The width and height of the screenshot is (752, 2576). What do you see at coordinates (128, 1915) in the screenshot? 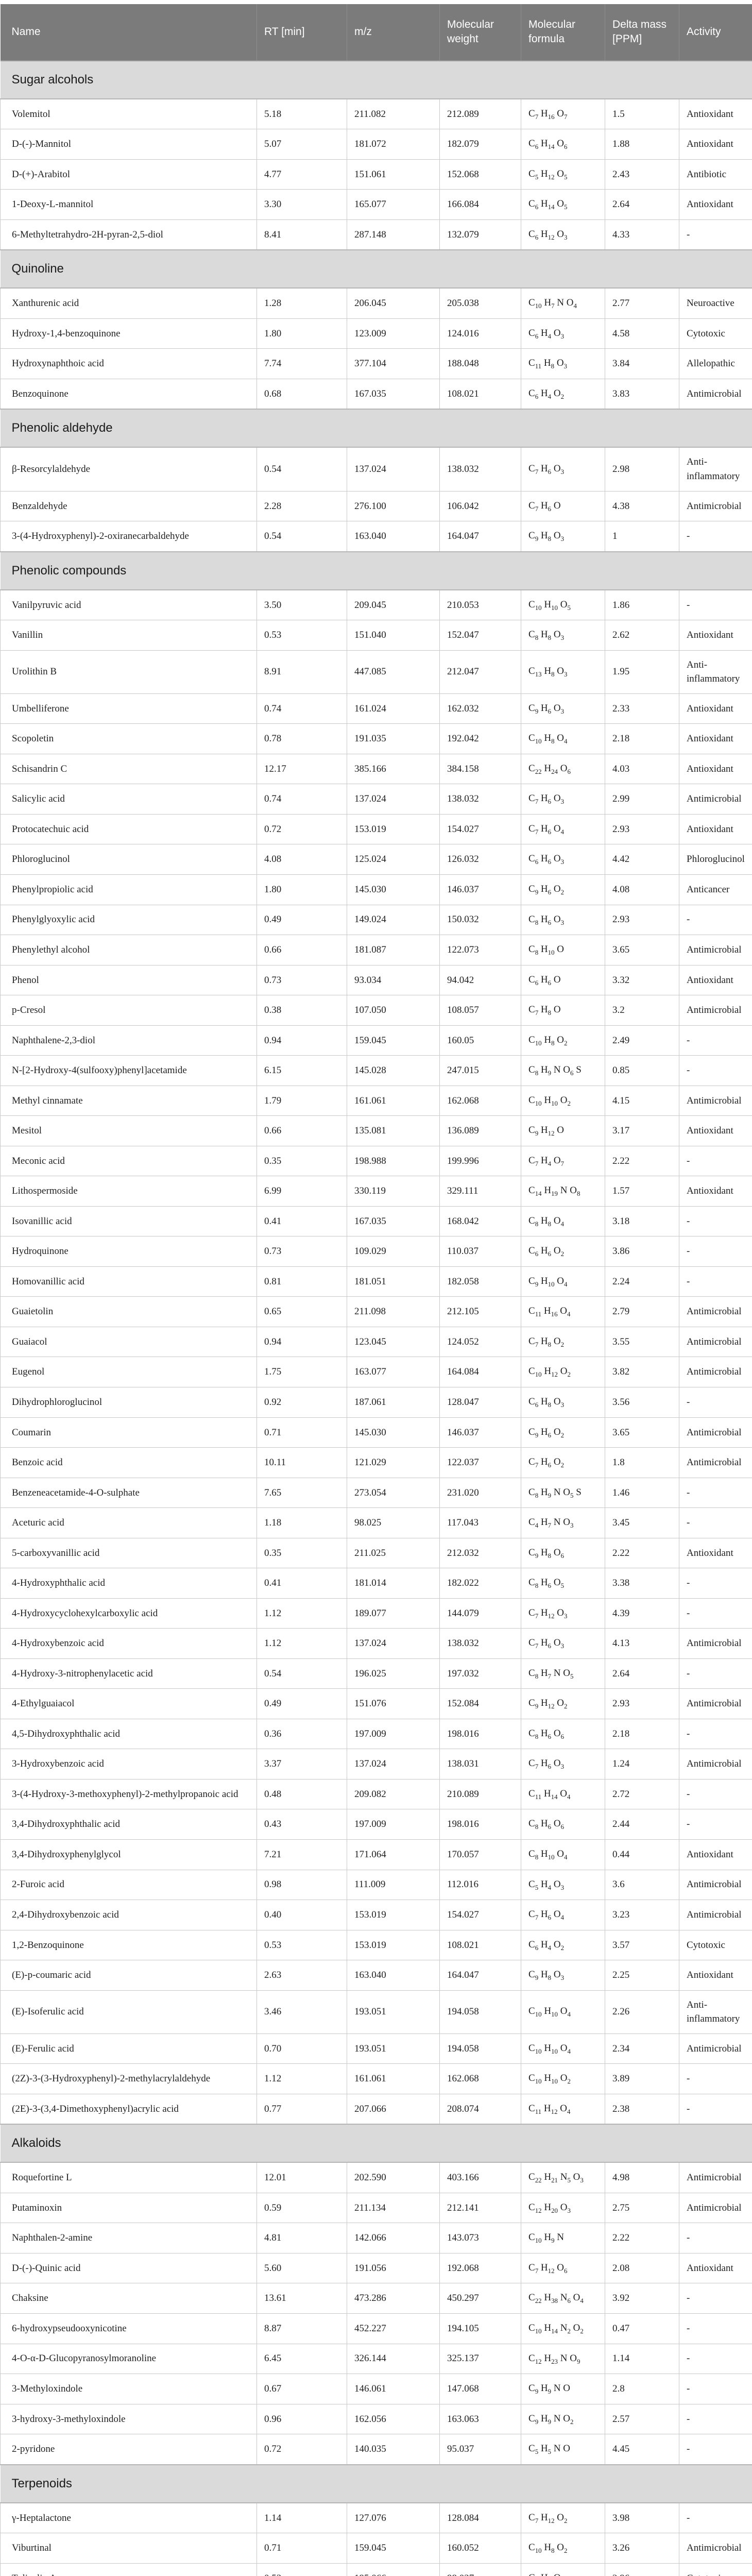
I see `compound-name-cell: 2,4-Dihydroxybenzoic acid` at bounding box center [128, 1915].